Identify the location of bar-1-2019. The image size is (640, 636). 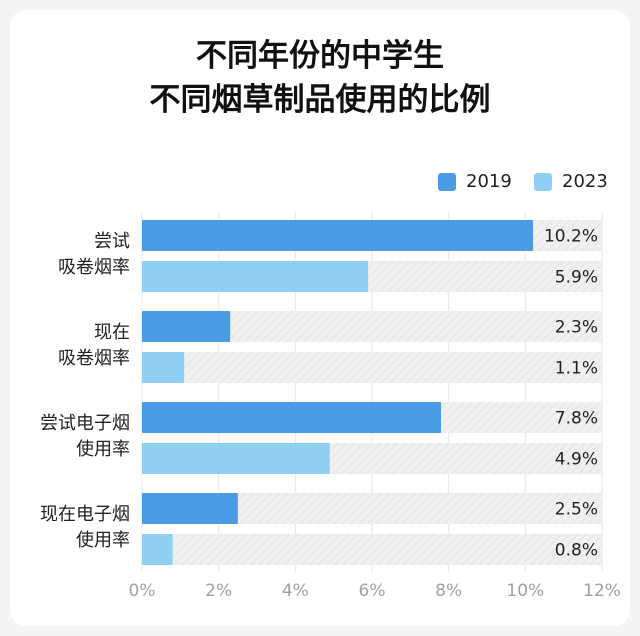
(186, 326).